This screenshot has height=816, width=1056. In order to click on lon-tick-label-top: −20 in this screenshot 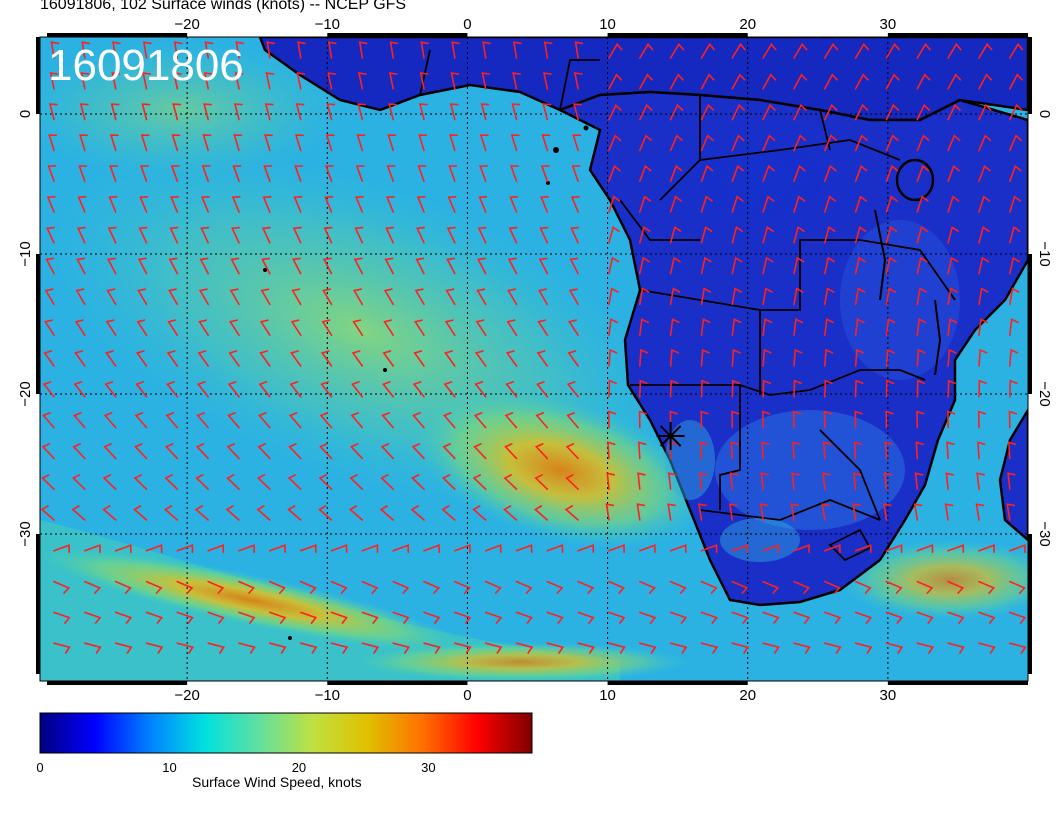, I will do `click(186, 24)`.